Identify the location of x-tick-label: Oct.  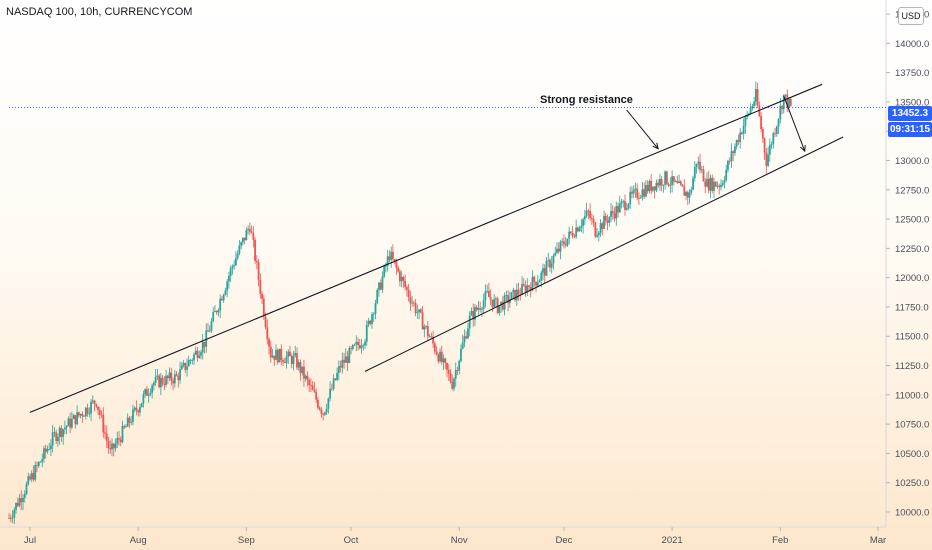
(351, 540).